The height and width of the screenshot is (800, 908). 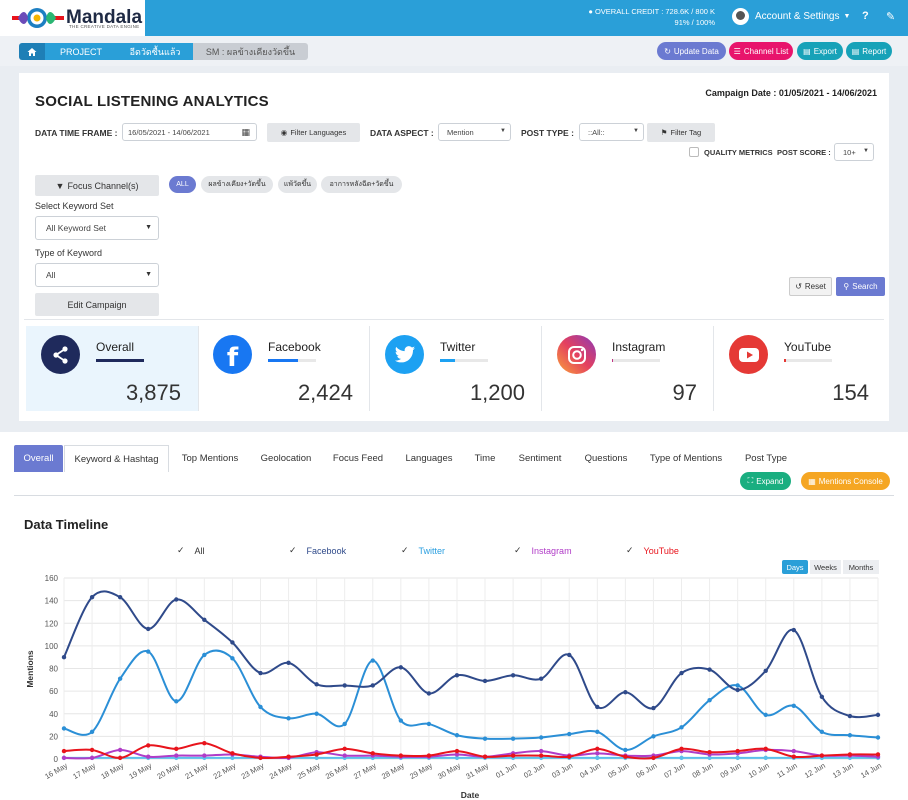 I want to click on tab-keyword-hashtag: Keyword & Hashtag, so click(x=116, y=458).